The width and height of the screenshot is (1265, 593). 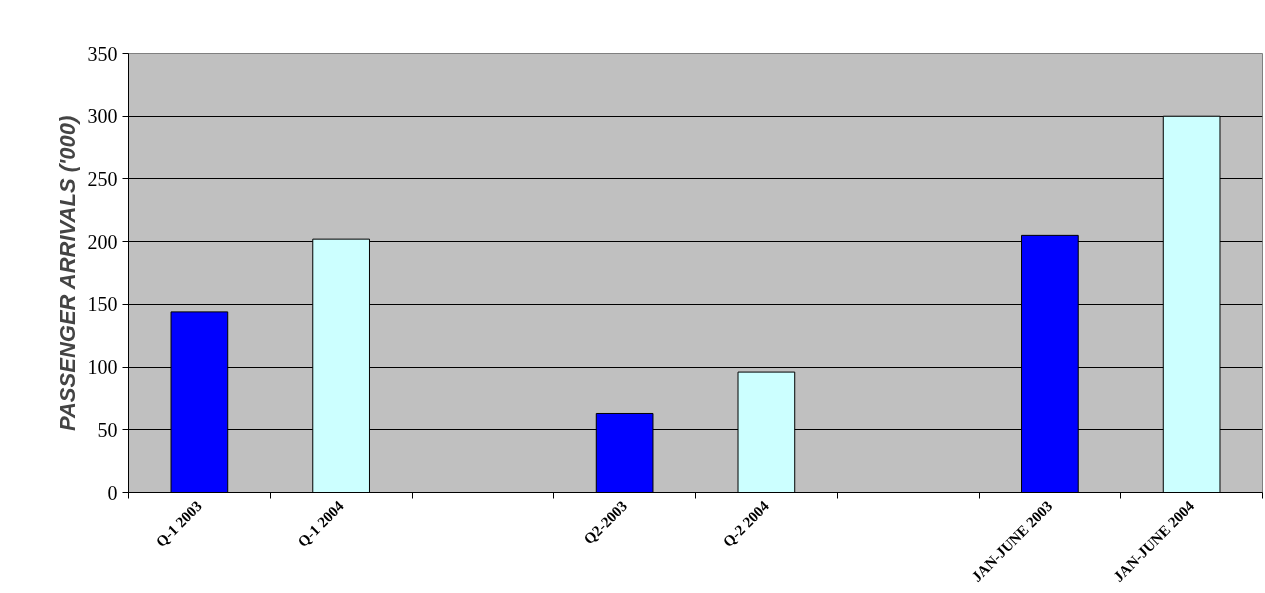 What do you see at coordinates (102, 53) in the screenshot?
I see `y-tick-label: 350` at bounding box center [102, 53].